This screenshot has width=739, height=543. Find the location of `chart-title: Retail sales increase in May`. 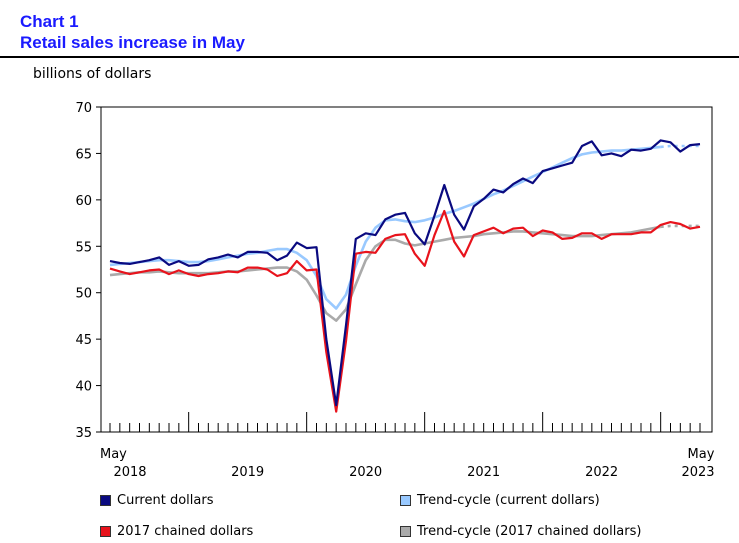

chart-title: Retail sales increase in May is located at coordinates (132, 42).